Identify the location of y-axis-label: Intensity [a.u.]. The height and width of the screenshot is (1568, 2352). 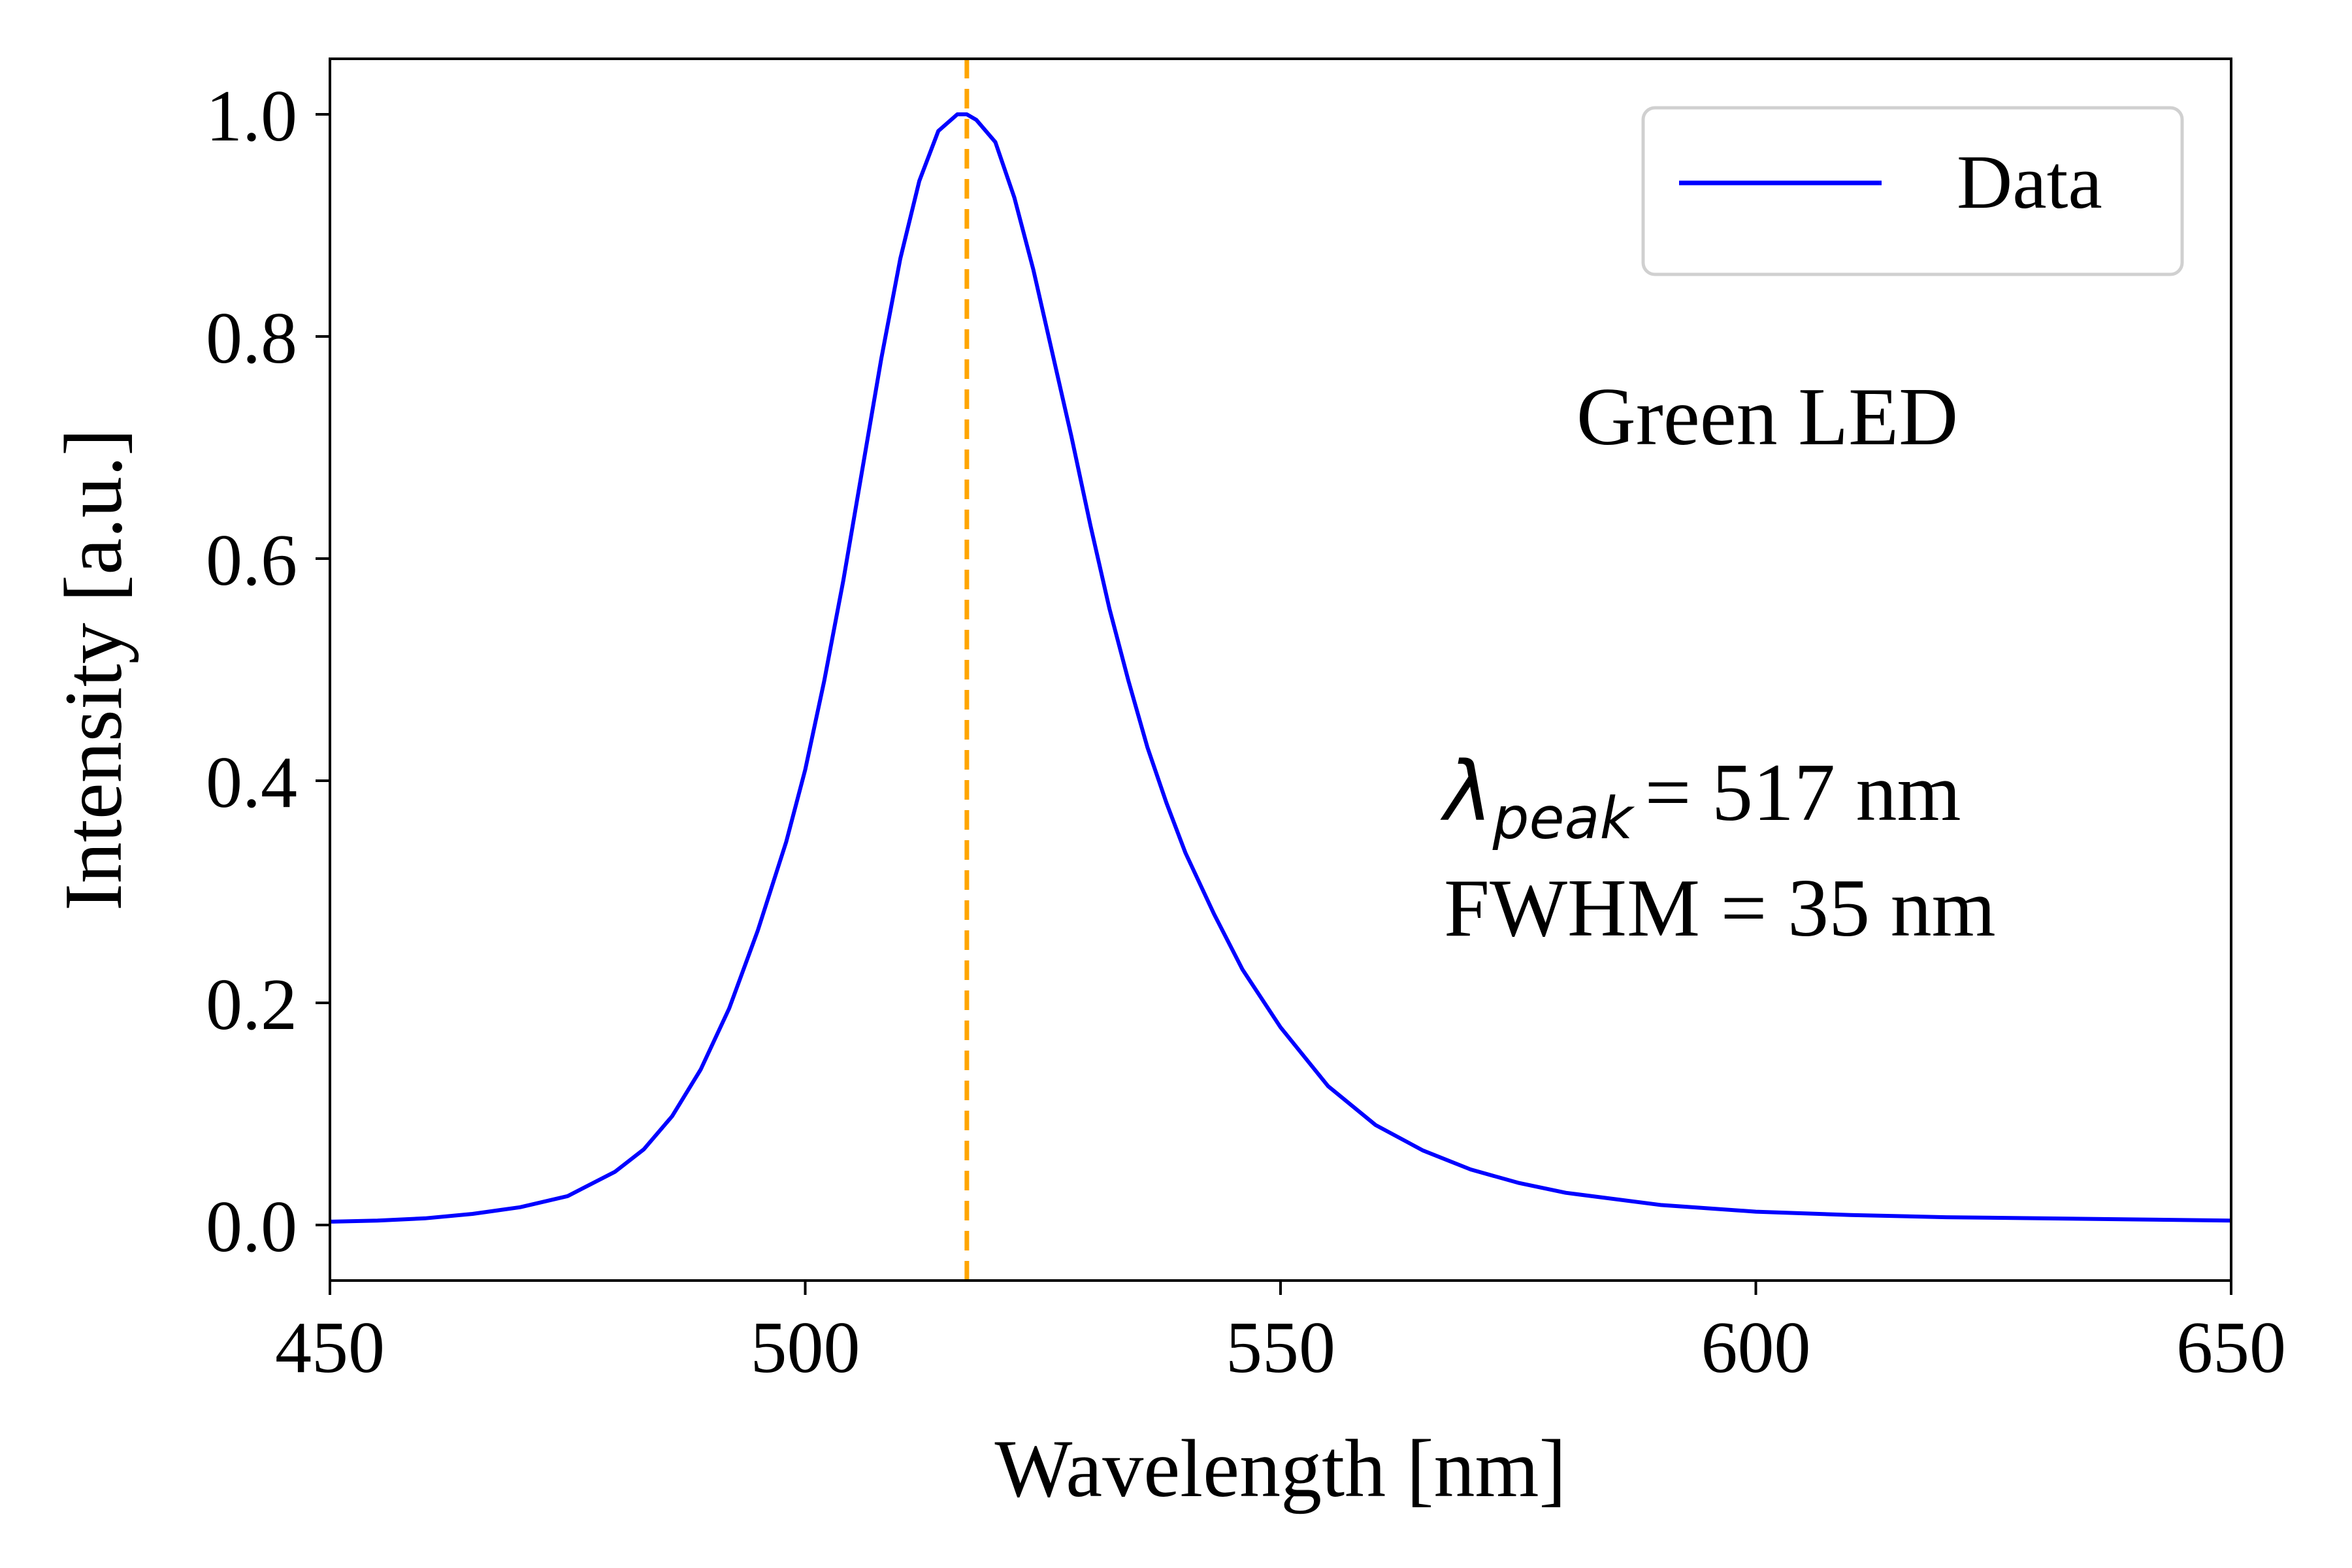
(93, 670).